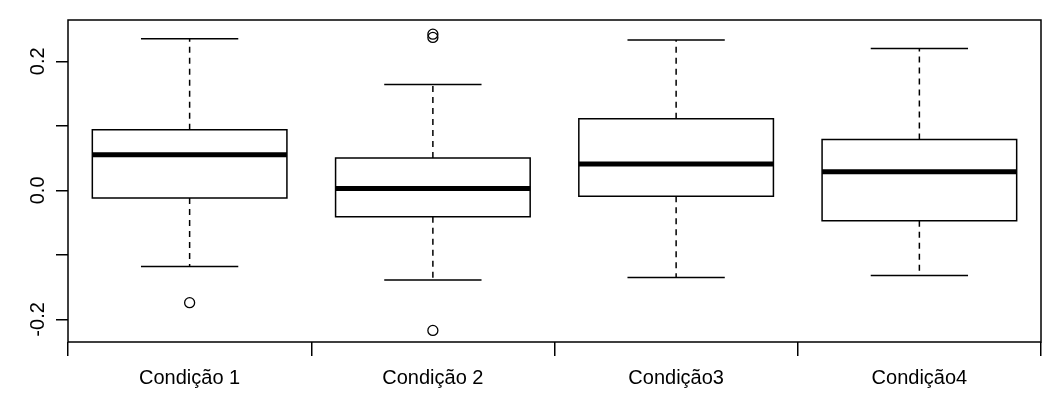  What do you see at coordinates (190, 376) in the screenshot?
I see `x-tick-label: Condição 1` at bounding box center [190, 376].